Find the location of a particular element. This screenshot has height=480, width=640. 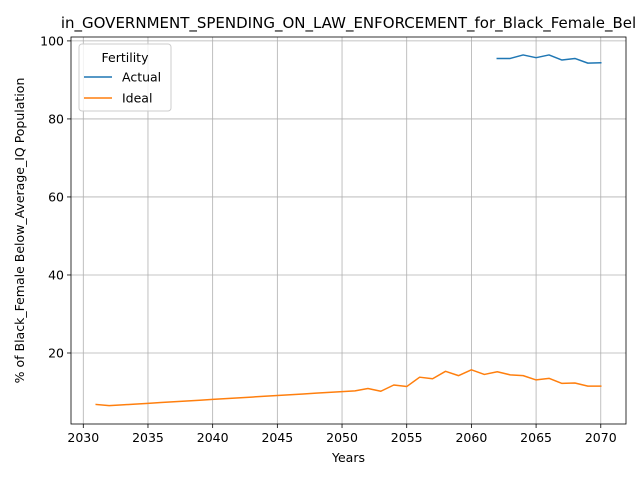

legend-title: Fertility is located at coordinates (126, 57).